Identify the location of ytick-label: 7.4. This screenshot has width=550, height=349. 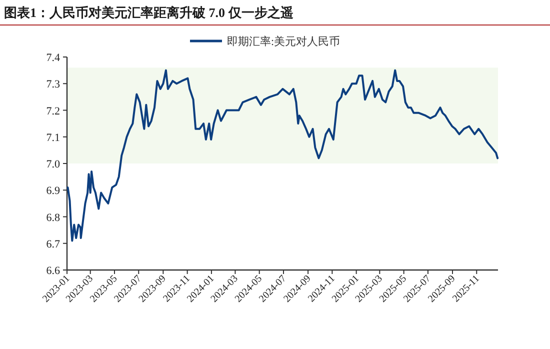
(53, 58).